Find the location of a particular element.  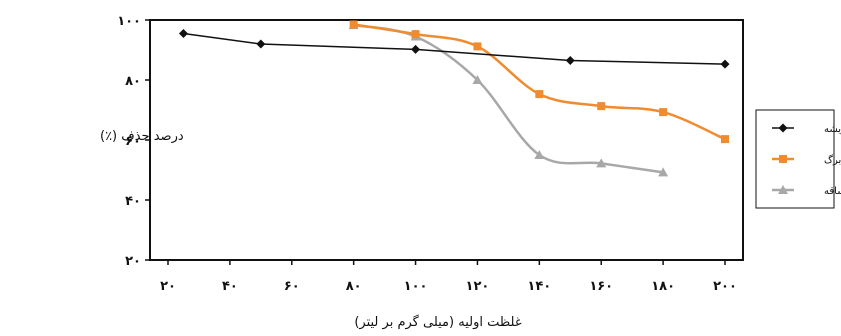

x-tick-label: ۲۰ is located at coordinates (168, 286).